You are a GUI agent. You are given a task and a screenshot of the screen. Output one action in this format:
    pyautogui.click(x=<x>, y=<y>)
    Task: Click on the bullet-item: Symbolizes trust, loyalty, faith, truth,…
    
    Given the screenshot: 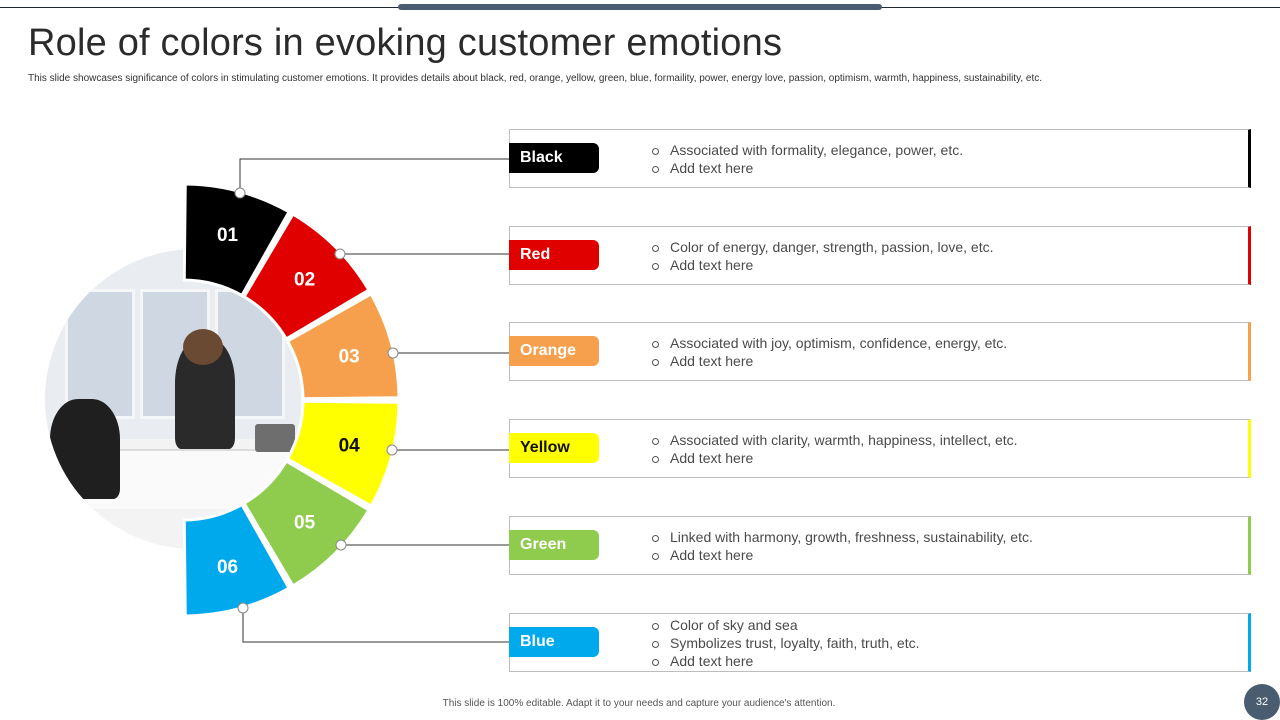 What is the action you would take?
    pyautogui.click(x=785, y=643)
    